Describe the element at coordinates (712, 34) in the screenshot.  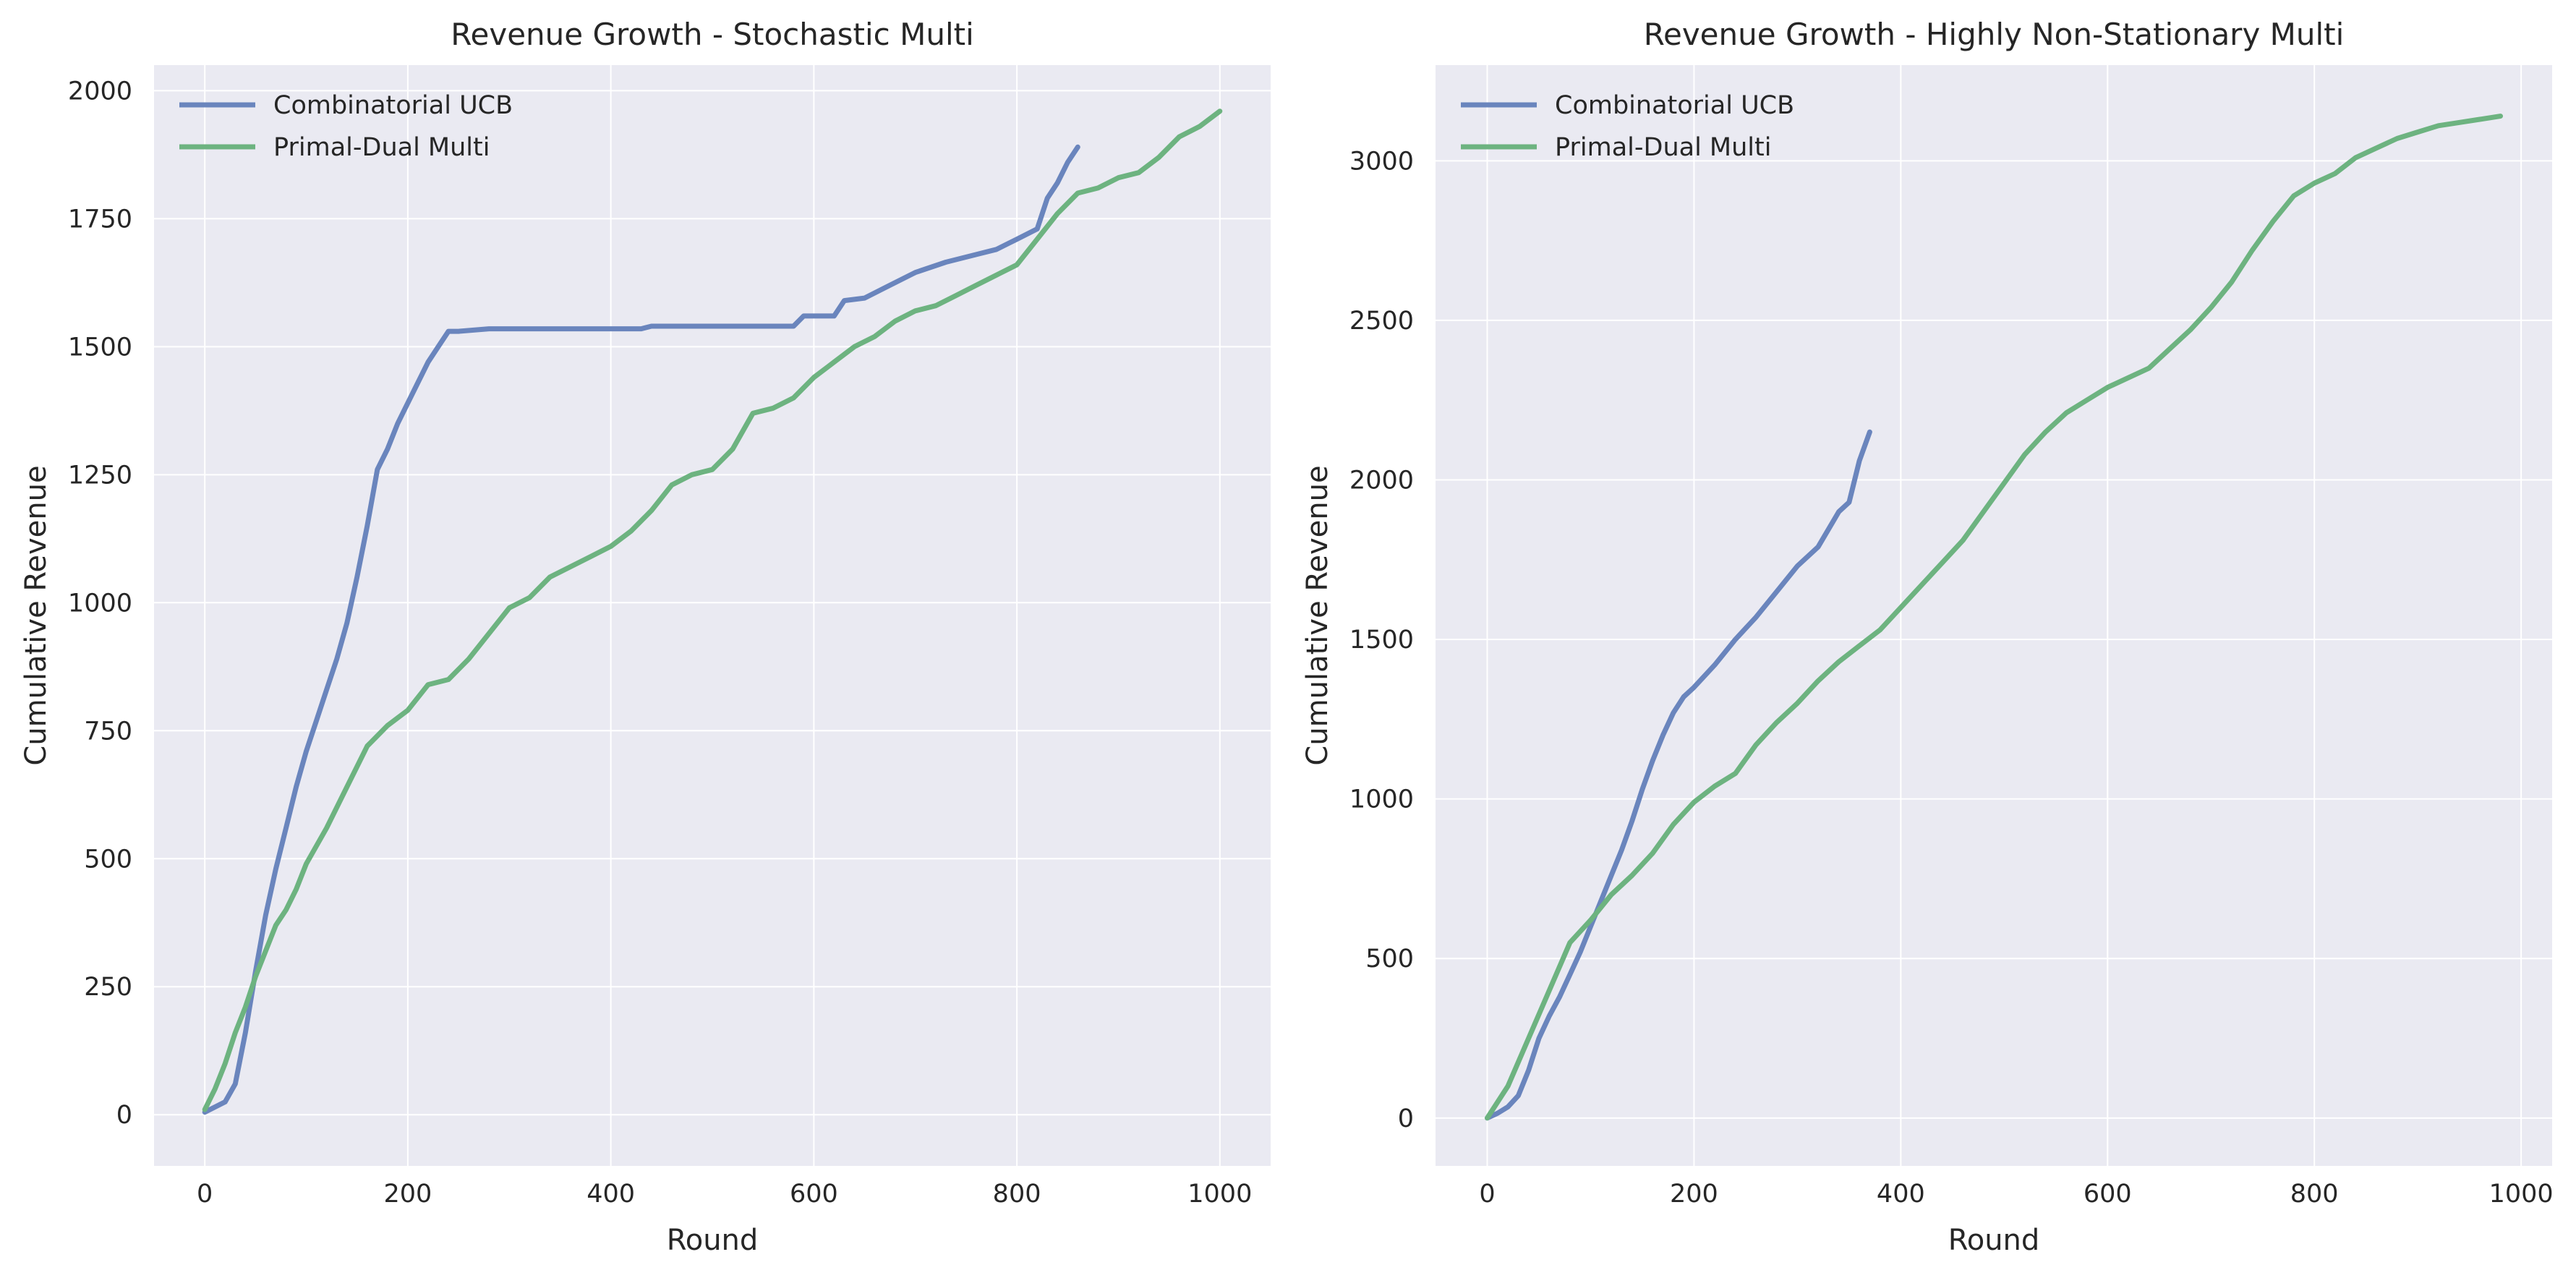
I see `chart-title: Revenue Growth - Stochastic Multi` at that location.